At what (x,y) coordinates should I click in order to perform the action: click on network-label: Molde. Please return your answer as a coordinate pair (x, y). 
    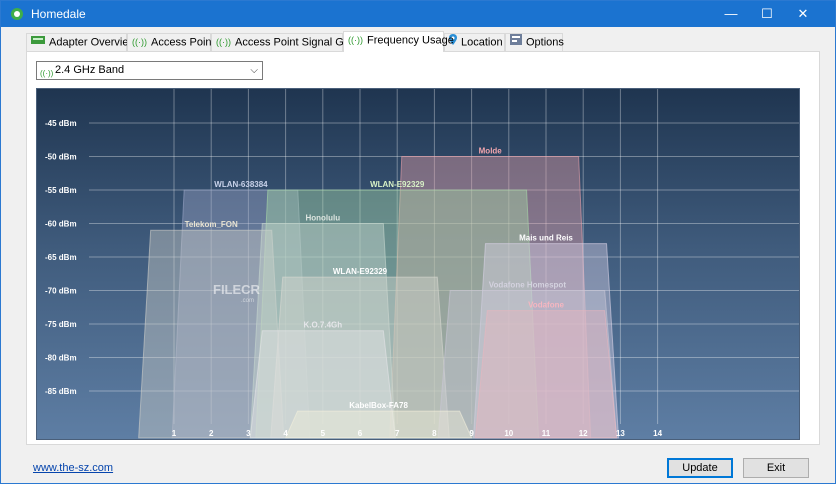
    Looking at the image, I should click on (491, 151).